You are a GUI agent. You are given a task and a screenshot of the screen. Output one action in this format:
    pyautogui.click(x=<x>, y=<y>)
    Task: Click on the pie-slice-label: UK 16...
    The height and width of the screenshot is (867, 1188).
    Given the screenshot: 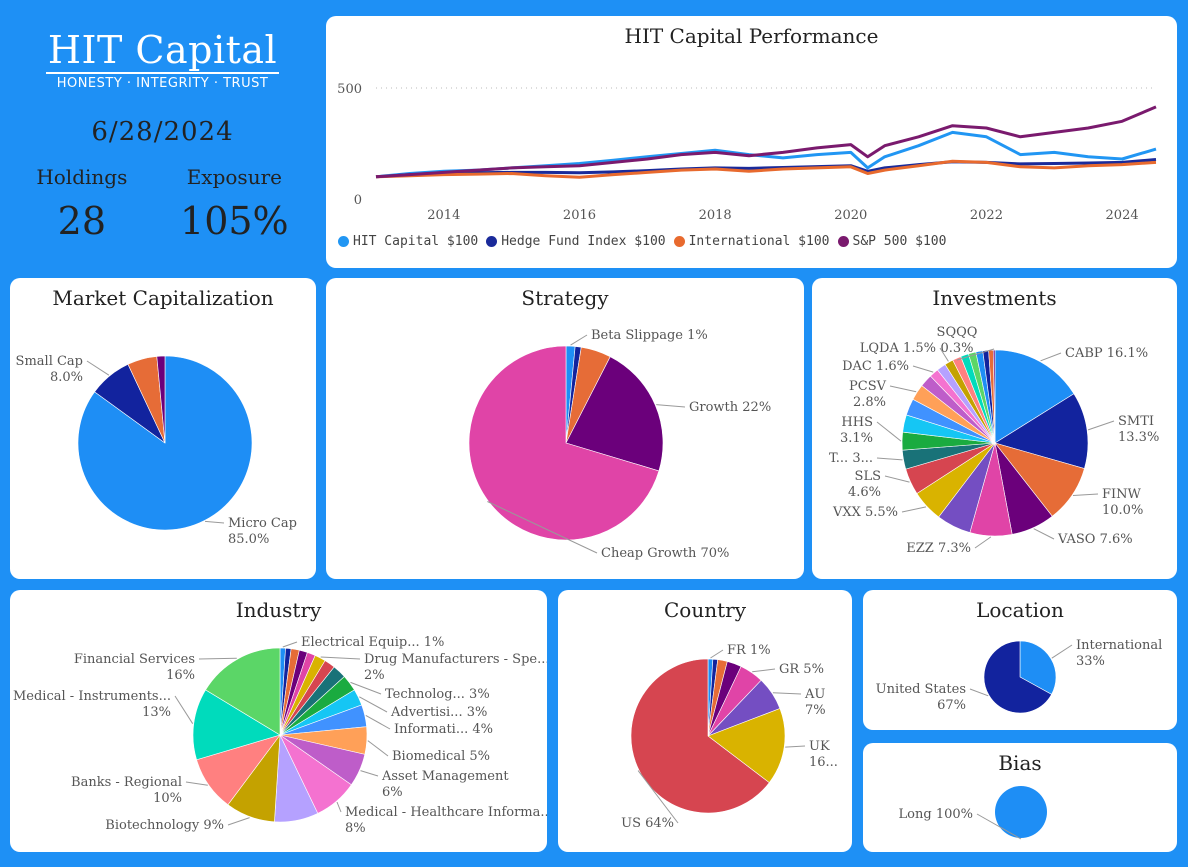 What is the action you would take?
    pyautogui.click(x=823, y=754)
    